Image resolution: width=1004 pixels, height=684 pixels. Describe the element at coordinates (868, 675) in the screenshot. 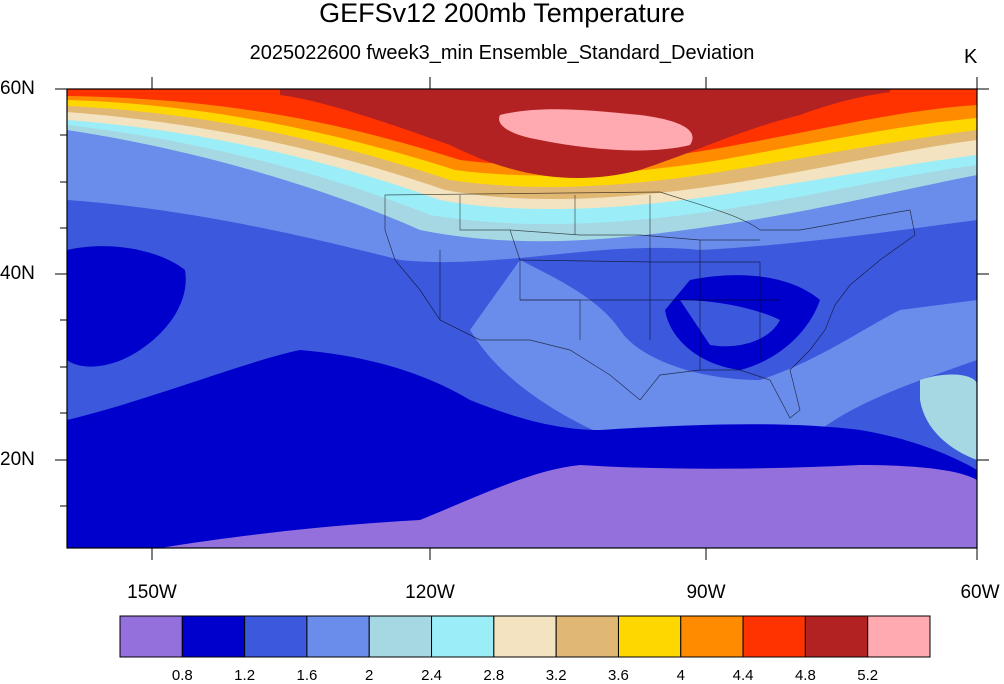

I see `colorbar-tick-label: 5.2` at that location.